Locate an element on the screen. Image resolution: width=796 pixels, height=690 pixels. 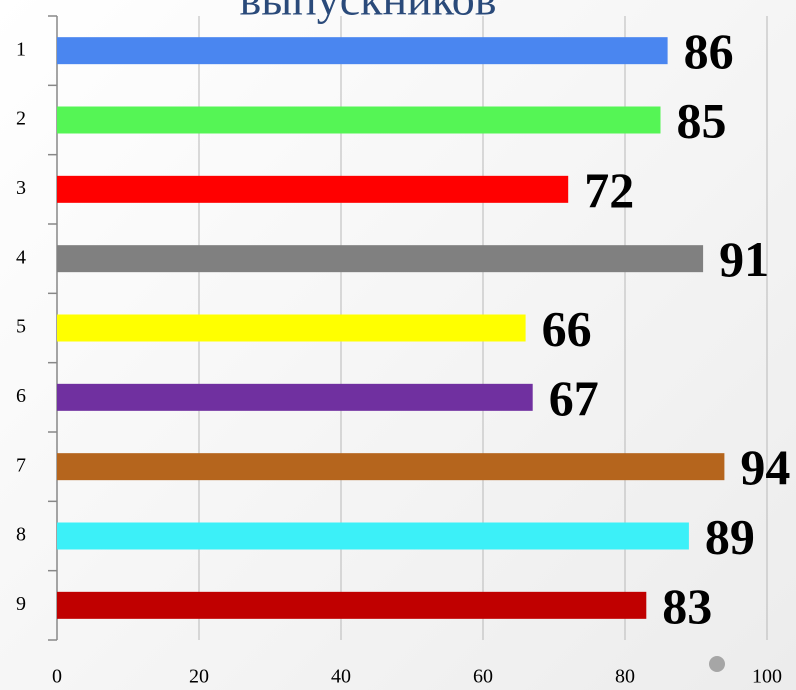
data-label: 86 is located at coordinates (709, 51).